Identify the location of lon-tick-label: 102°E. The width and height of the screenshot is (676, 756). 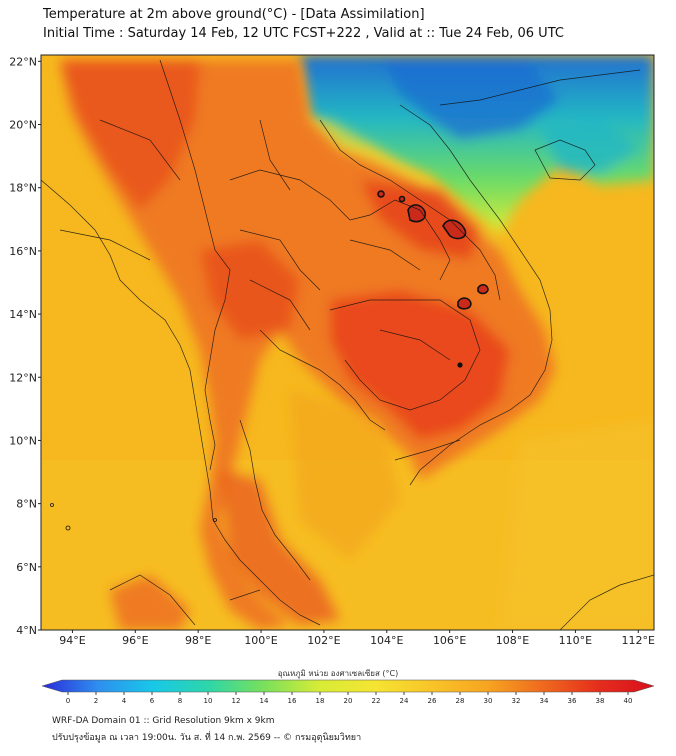
(323, 640).